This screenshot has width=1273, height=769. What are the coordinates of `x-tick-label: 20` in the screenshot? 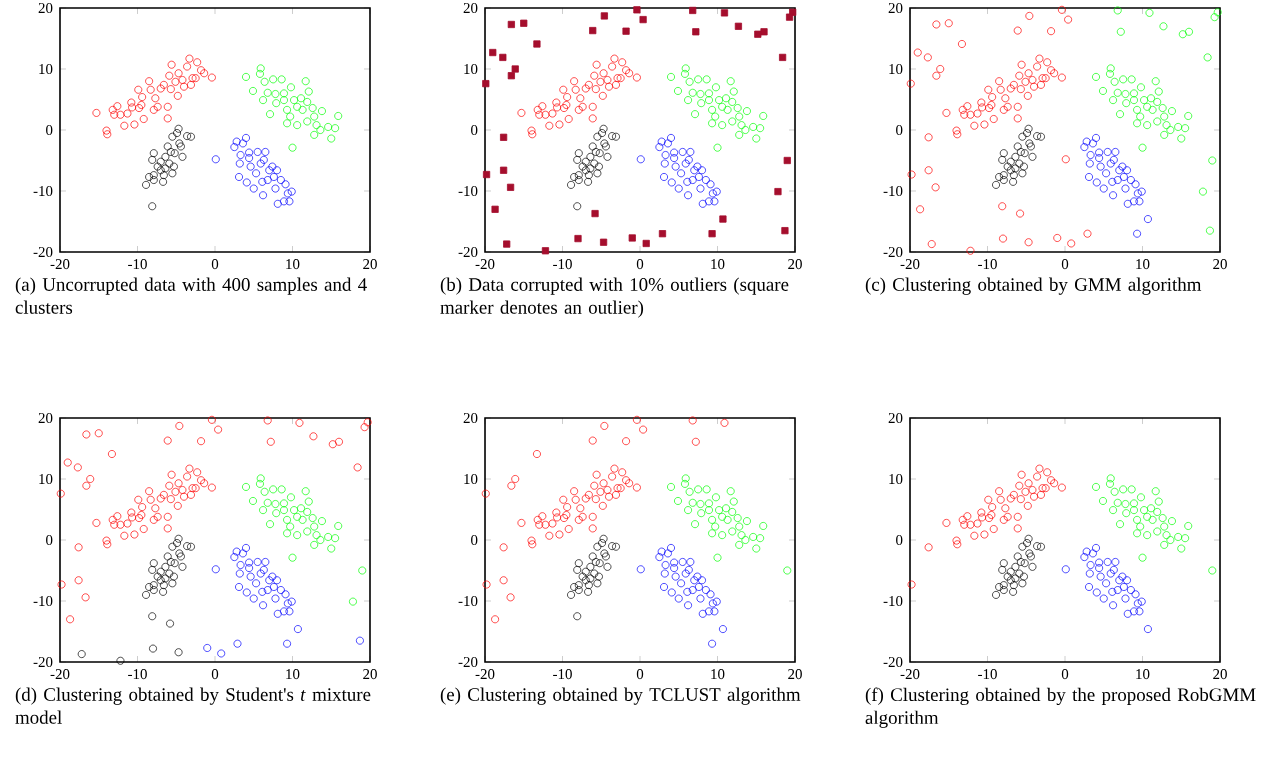 It's located at (370, 264).